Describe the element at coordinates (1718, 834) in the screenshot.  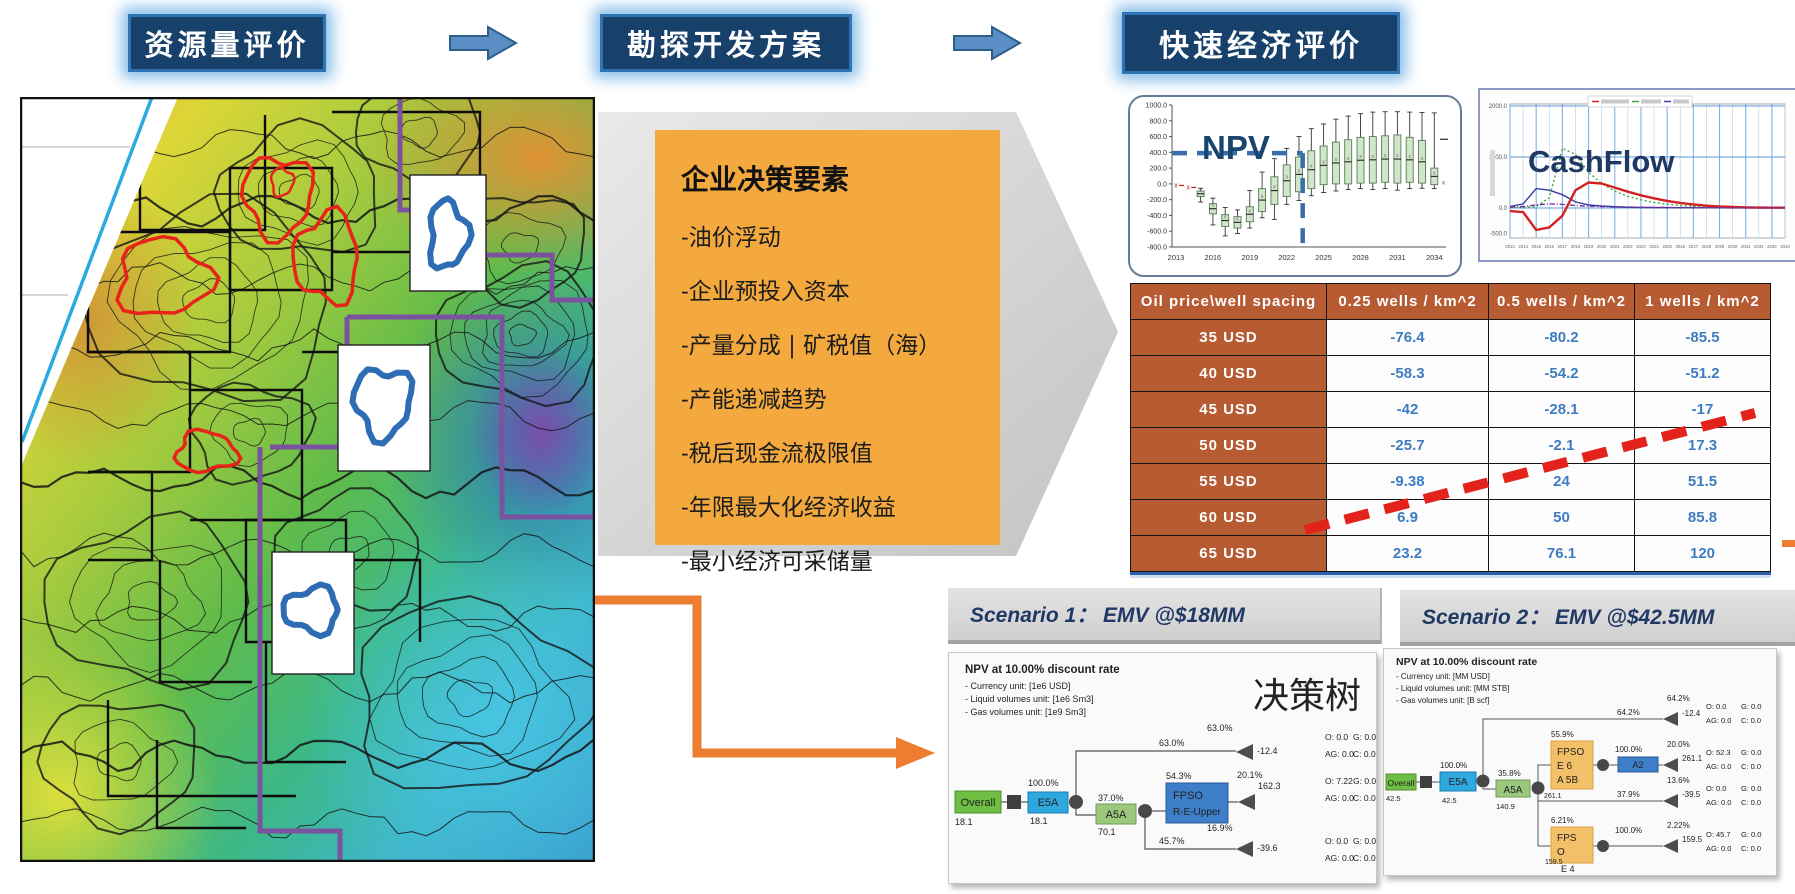
I see `tree2-t4-oil: O: 45.7` at that location.